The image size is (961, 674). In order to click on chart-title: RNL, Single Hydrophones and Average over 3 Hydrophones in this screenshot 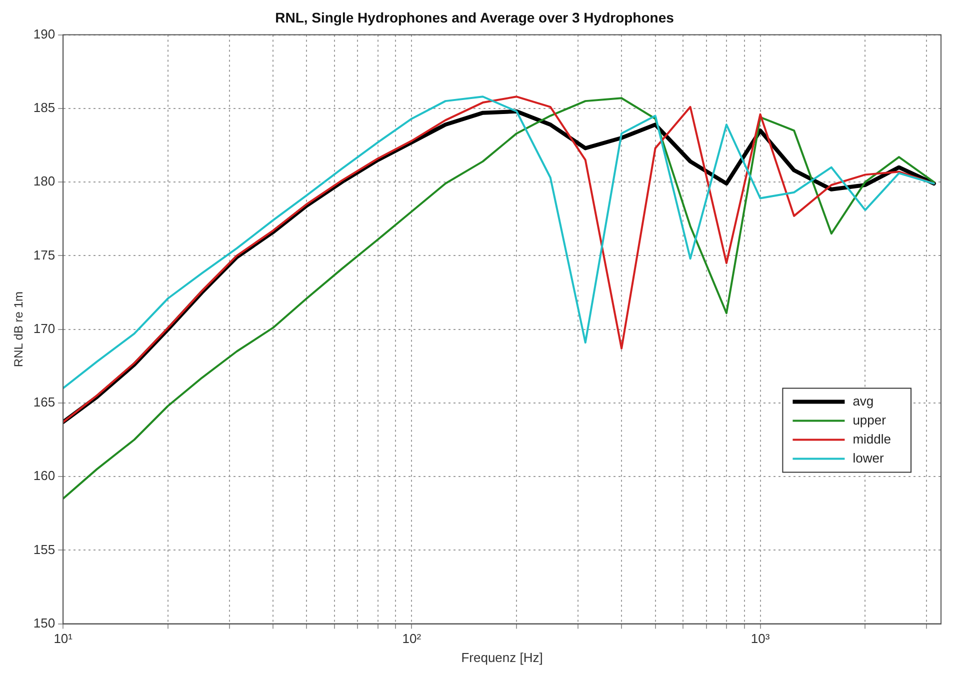, I will do `click(474, 17)`.